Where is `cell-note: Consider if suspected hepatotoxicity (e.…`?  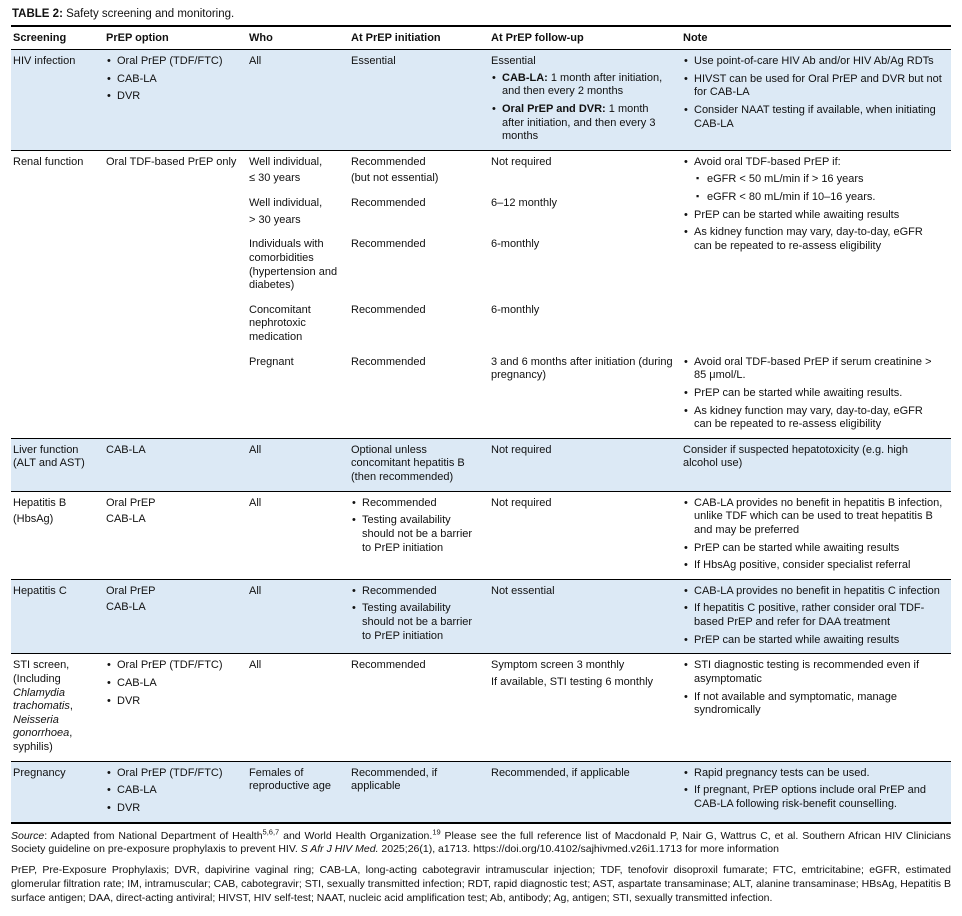
cell-note: Consider if suspected hepatotoxicity (e.… is located at coordinates (816, 464).